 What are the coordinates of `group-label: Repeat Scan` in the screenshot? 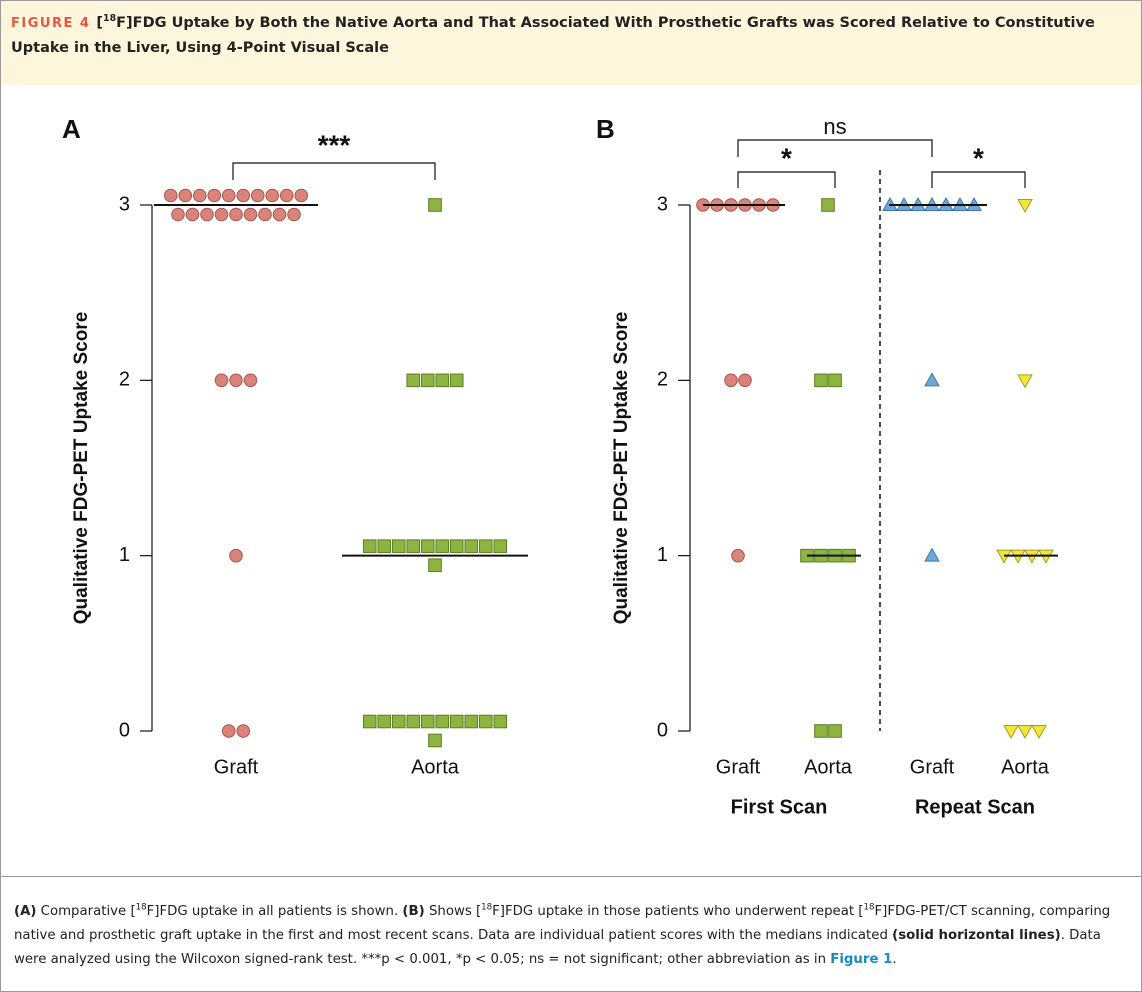 It's located at (975, 807).